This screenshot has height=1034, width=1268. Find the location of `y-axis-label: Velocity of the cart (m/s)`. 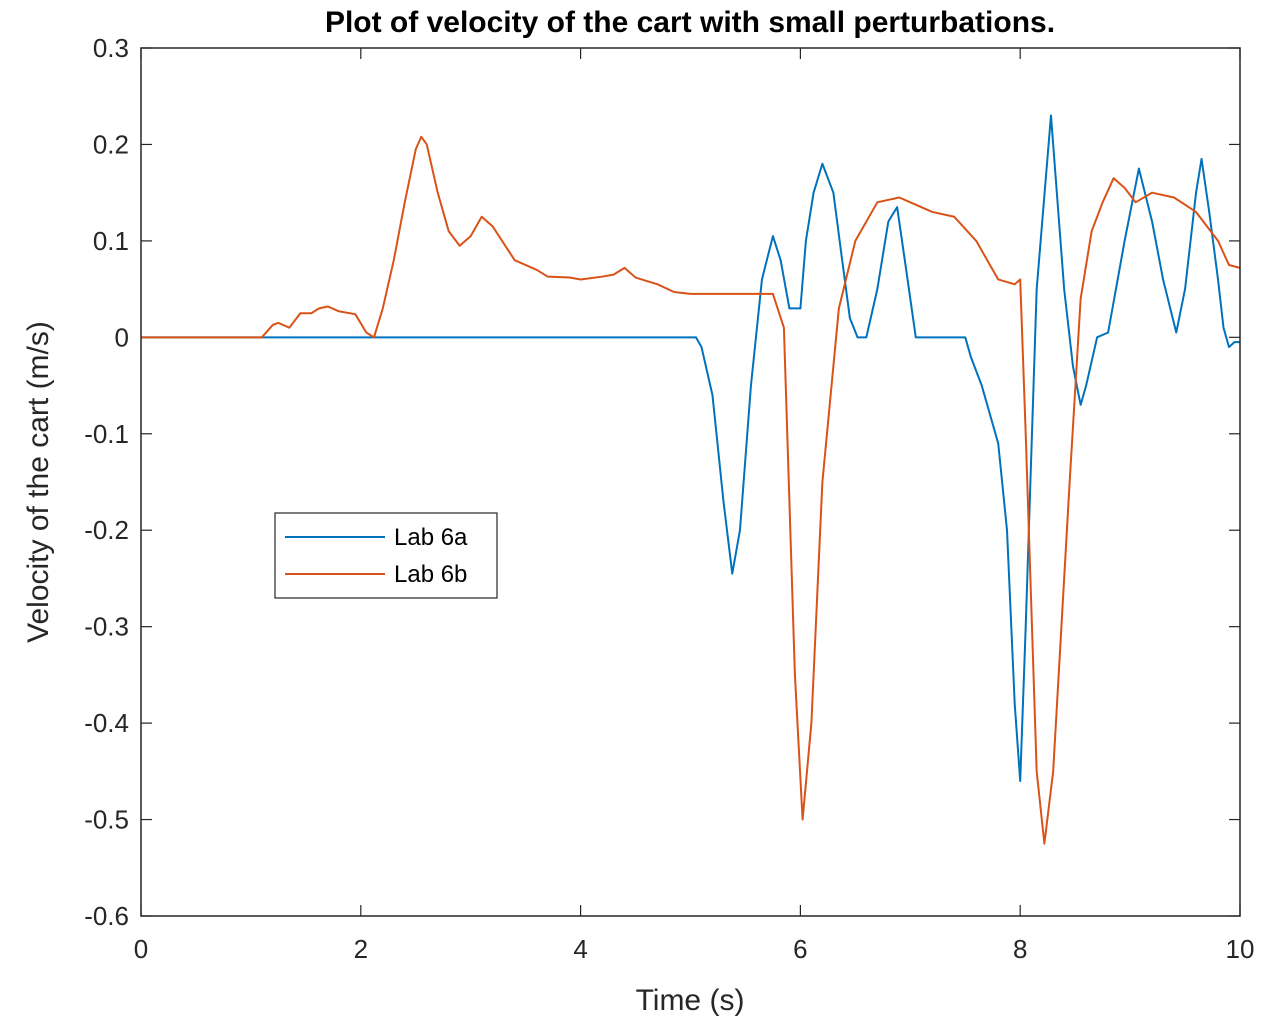

y-axis-label: Velocity of the cart (m/s) is located at coordinates (38, 482).